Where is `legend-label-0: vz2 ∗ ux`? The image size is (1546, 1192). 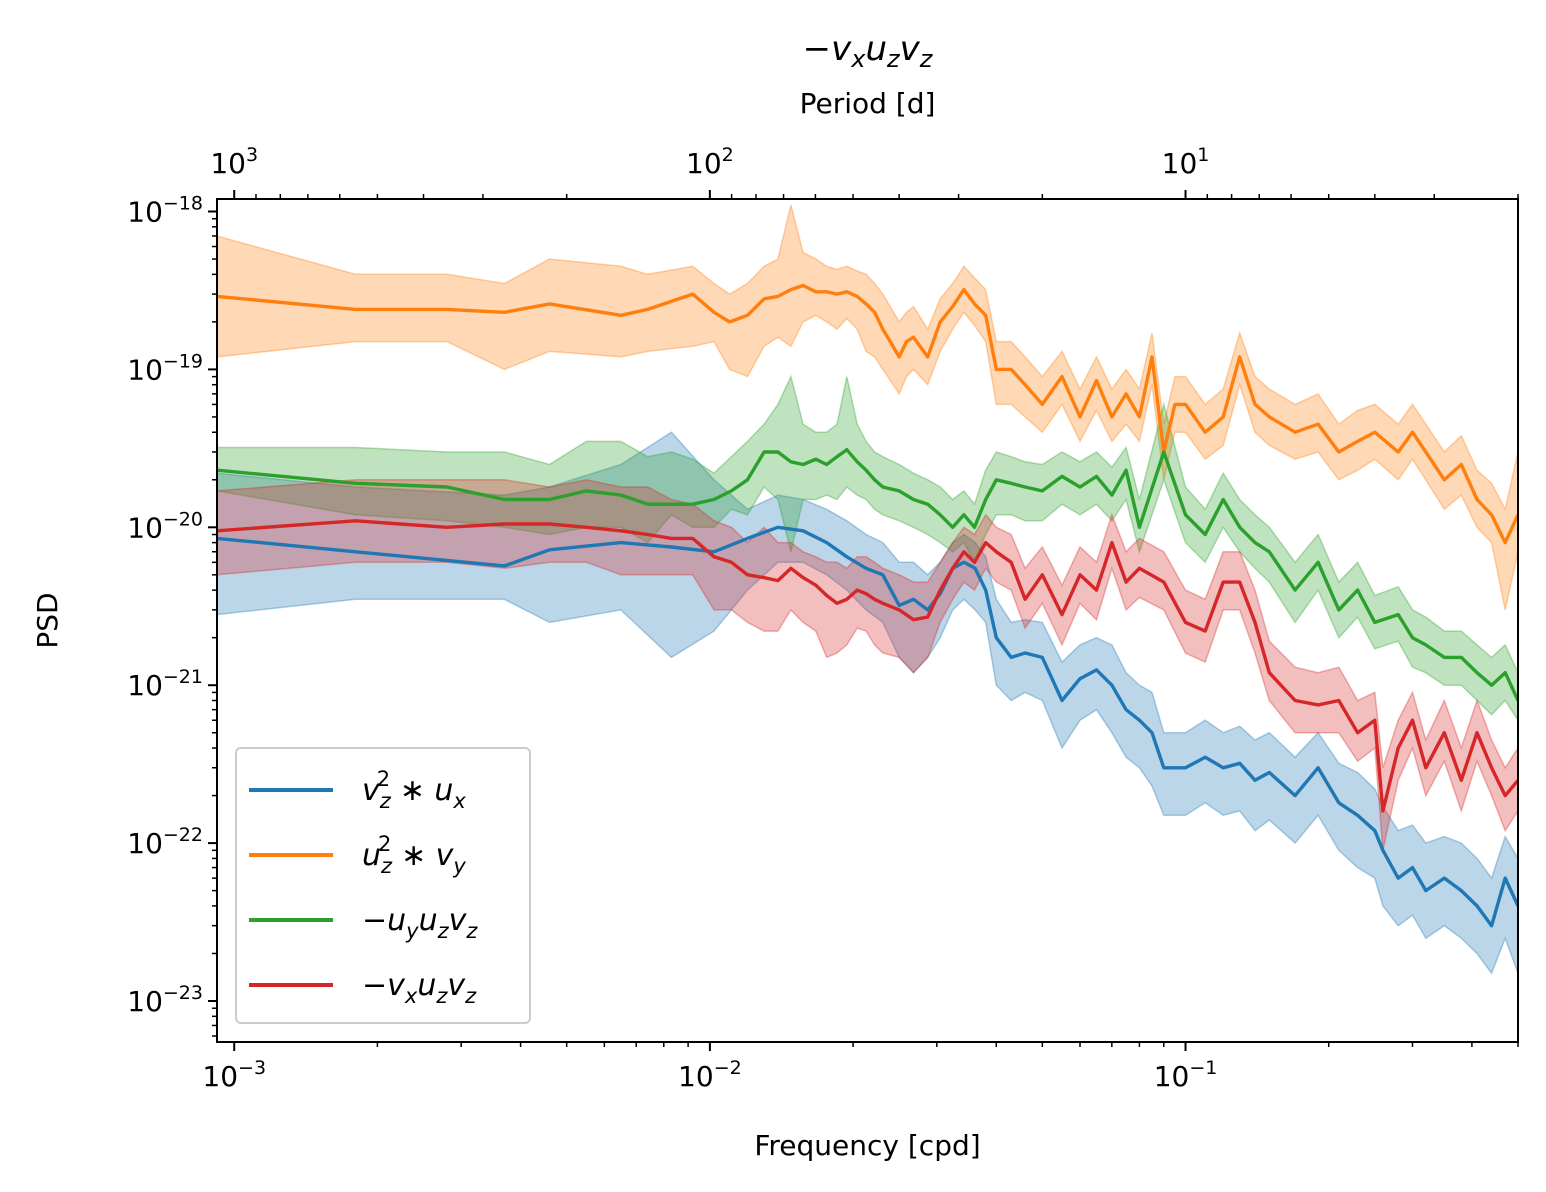 legend-label-0: vz2 ∗ ux is located at coordinates (414, 790).